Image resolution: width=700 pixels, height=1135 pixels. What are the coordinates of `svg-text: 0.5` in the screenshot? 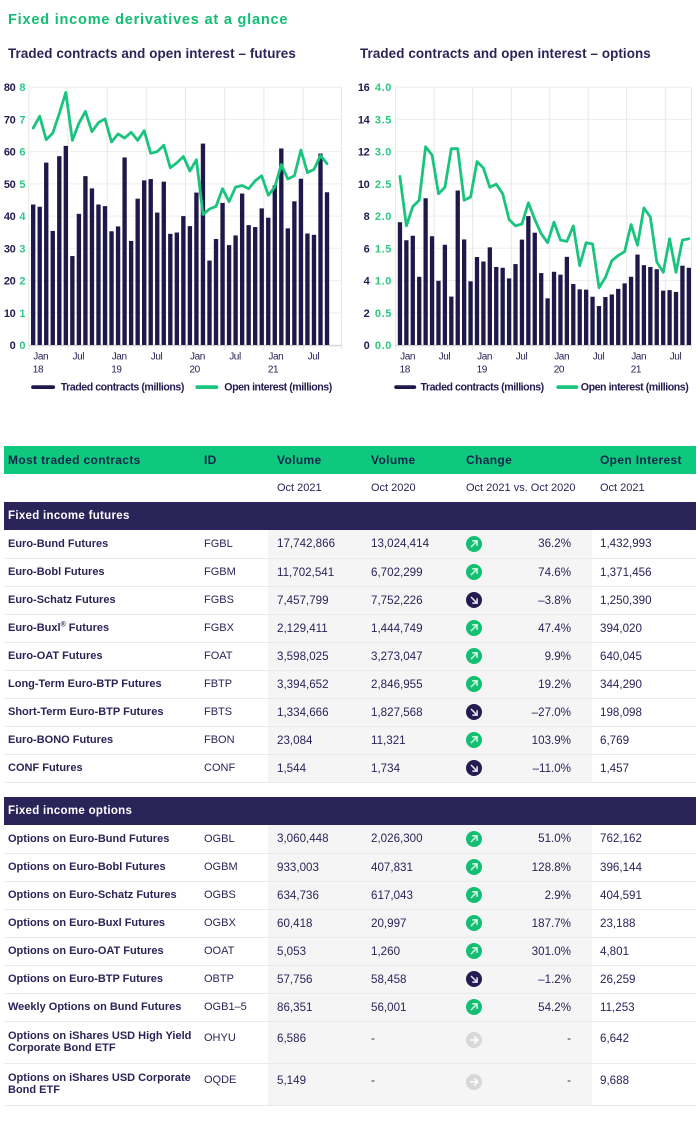 It's located at (383, 314).